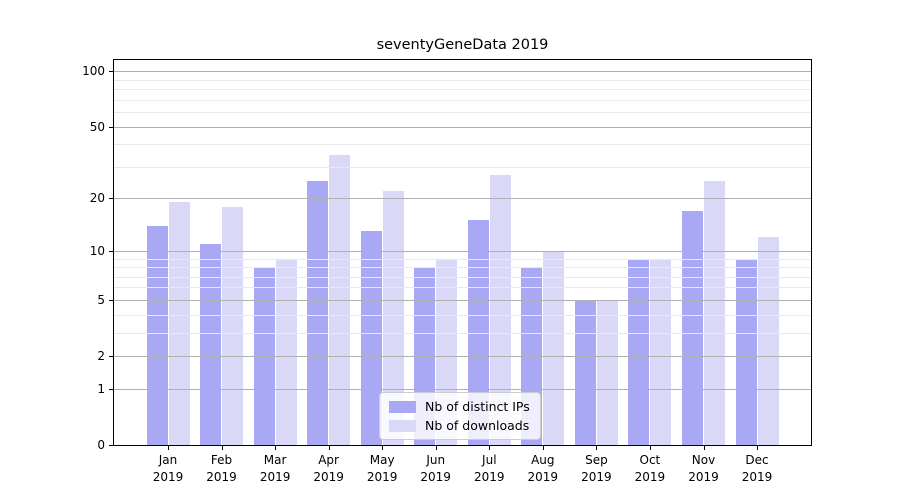 This screenshot has height=500, width=900. I want to click on x-tick-month: Nov, so click(703, 460).